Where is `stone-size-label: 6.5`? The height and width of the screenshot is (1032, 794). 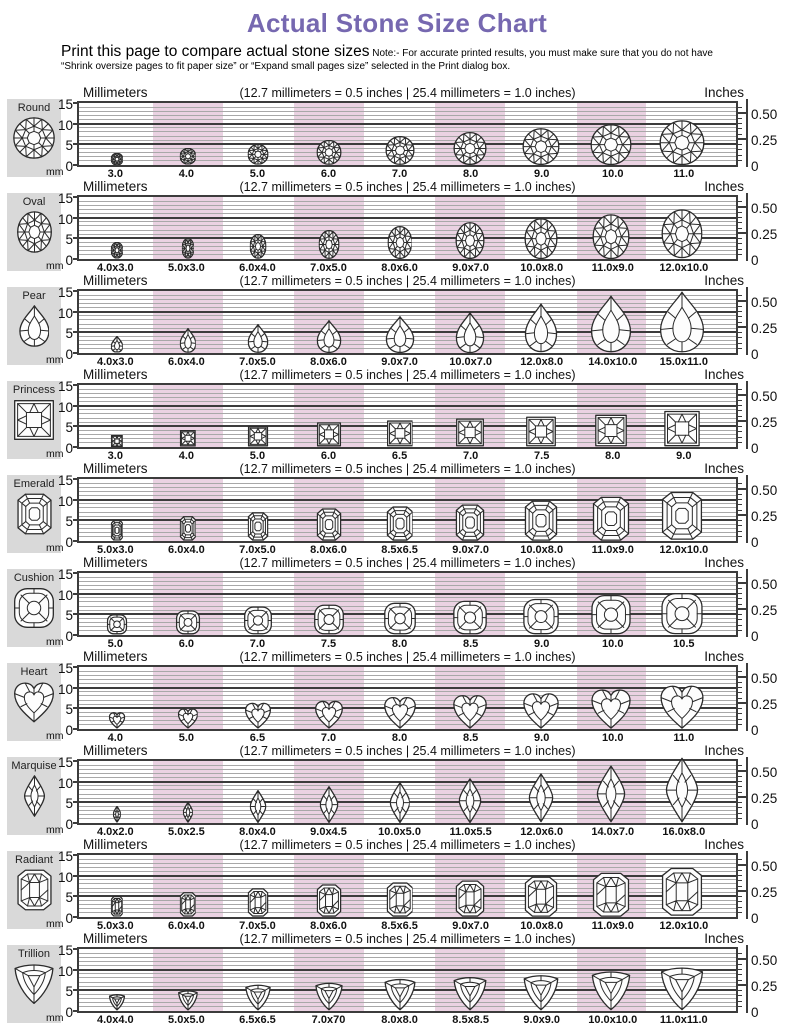 stone-size-label: 6.5 is located at coordinates (399, 456).